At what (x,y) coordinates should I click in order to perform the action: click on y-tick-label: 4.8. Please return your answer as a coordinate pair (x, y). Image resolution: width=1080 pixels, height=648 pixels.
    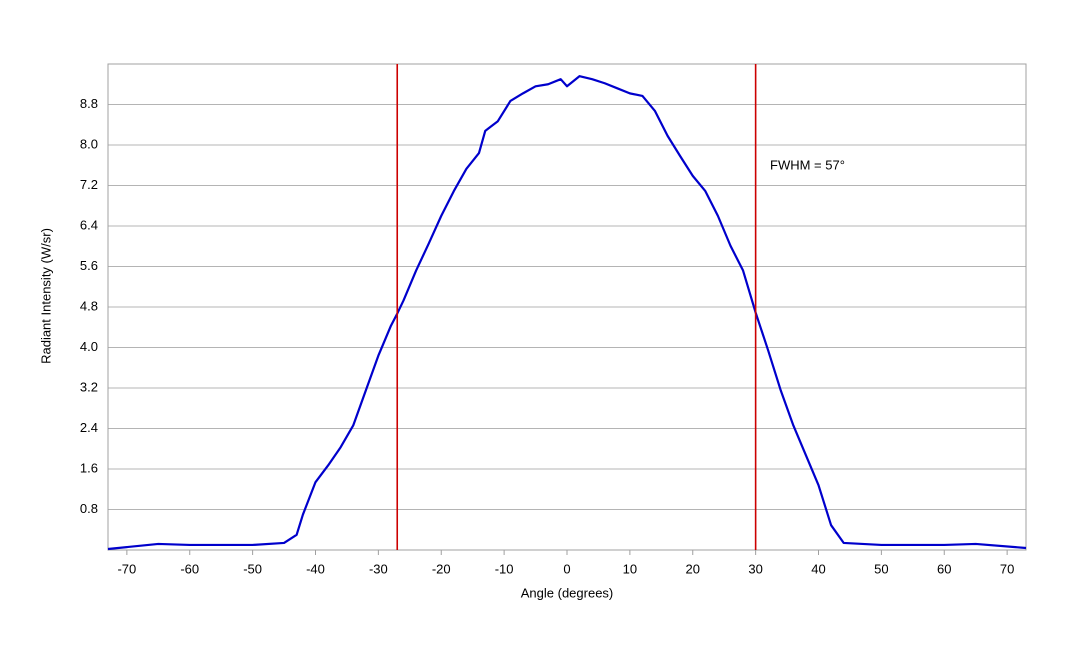
    Looking at the image, I should click on (89, 305).